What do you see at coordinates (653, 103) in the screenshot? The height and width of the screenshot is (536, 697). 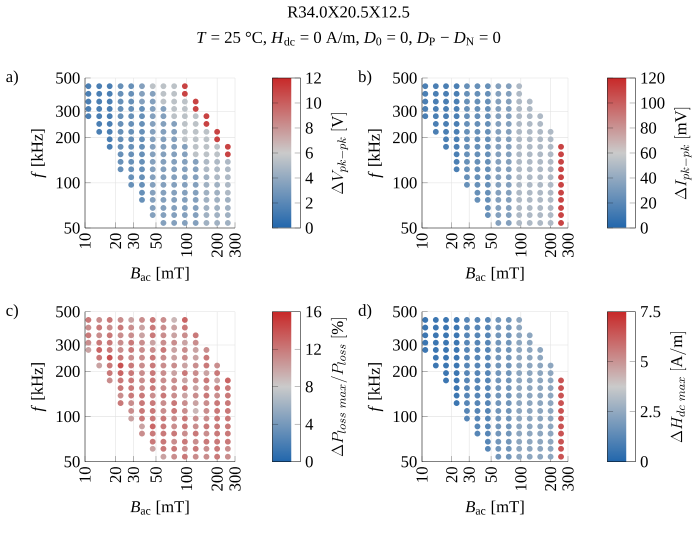 I see `color-bar-label: 100` at bounding box center [653, 103].